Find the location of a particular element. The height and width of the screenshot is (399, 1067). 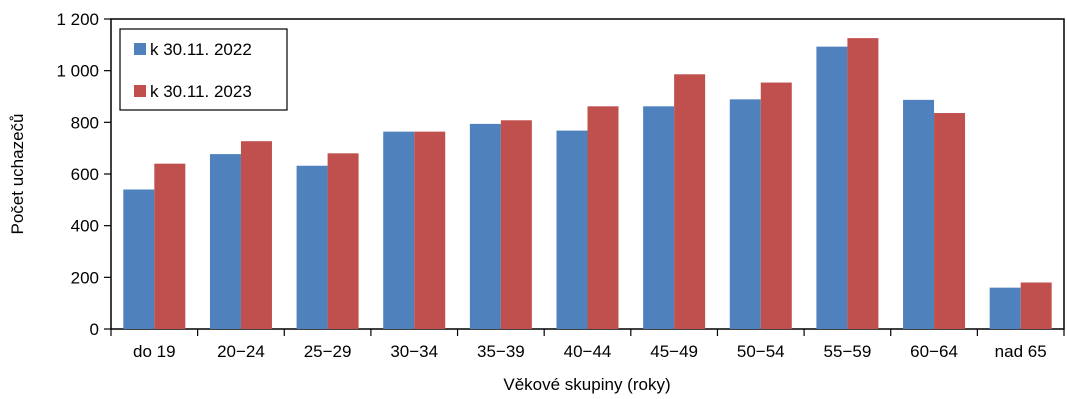

x-tick-label: do 19 is located at coordinates (154, 351).